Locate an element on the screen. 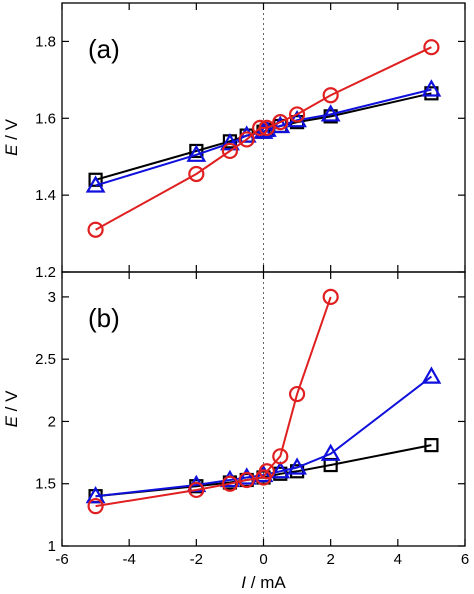 This screenshot has height=594, width=474. y-tick-label: 1 is located at coordinates (52, 546).